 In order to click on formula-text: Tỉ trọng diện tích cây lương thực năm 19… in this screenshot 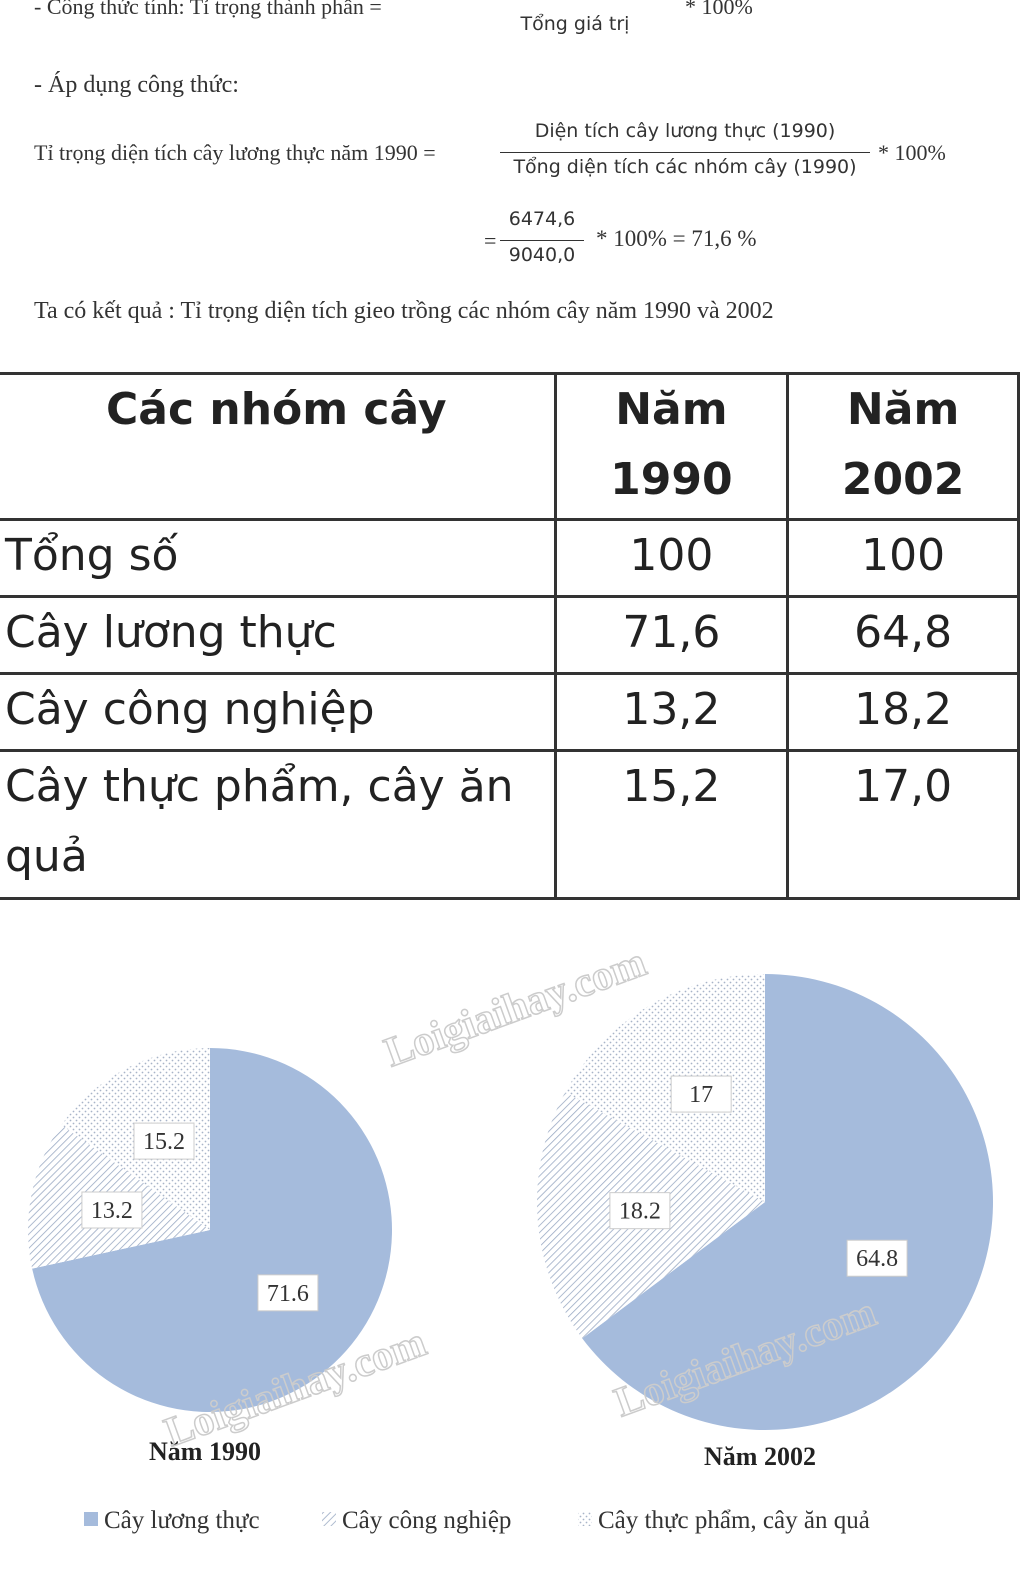, I will do `click(235, 152)`.